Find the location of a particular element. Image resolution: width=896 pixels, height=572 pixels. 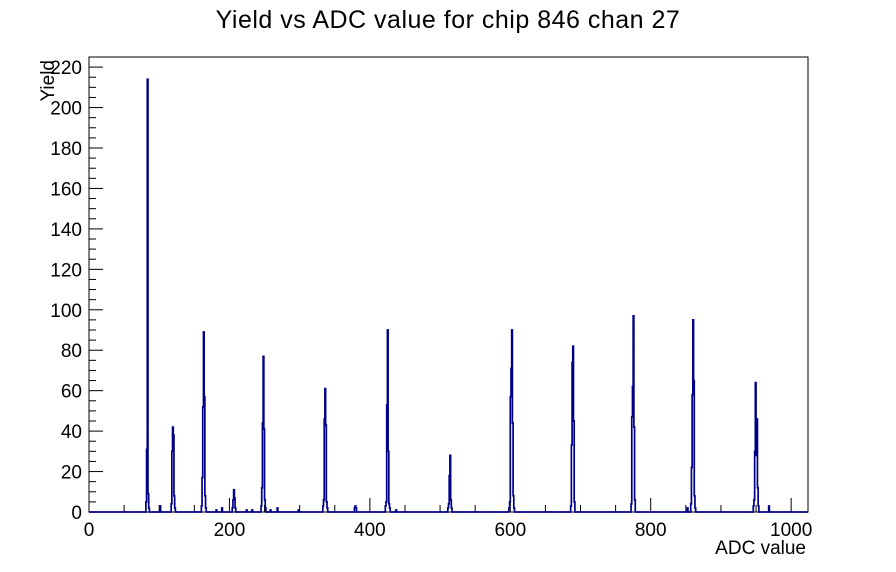

x-tick-label: 400 is located at coordinates (370, 530).